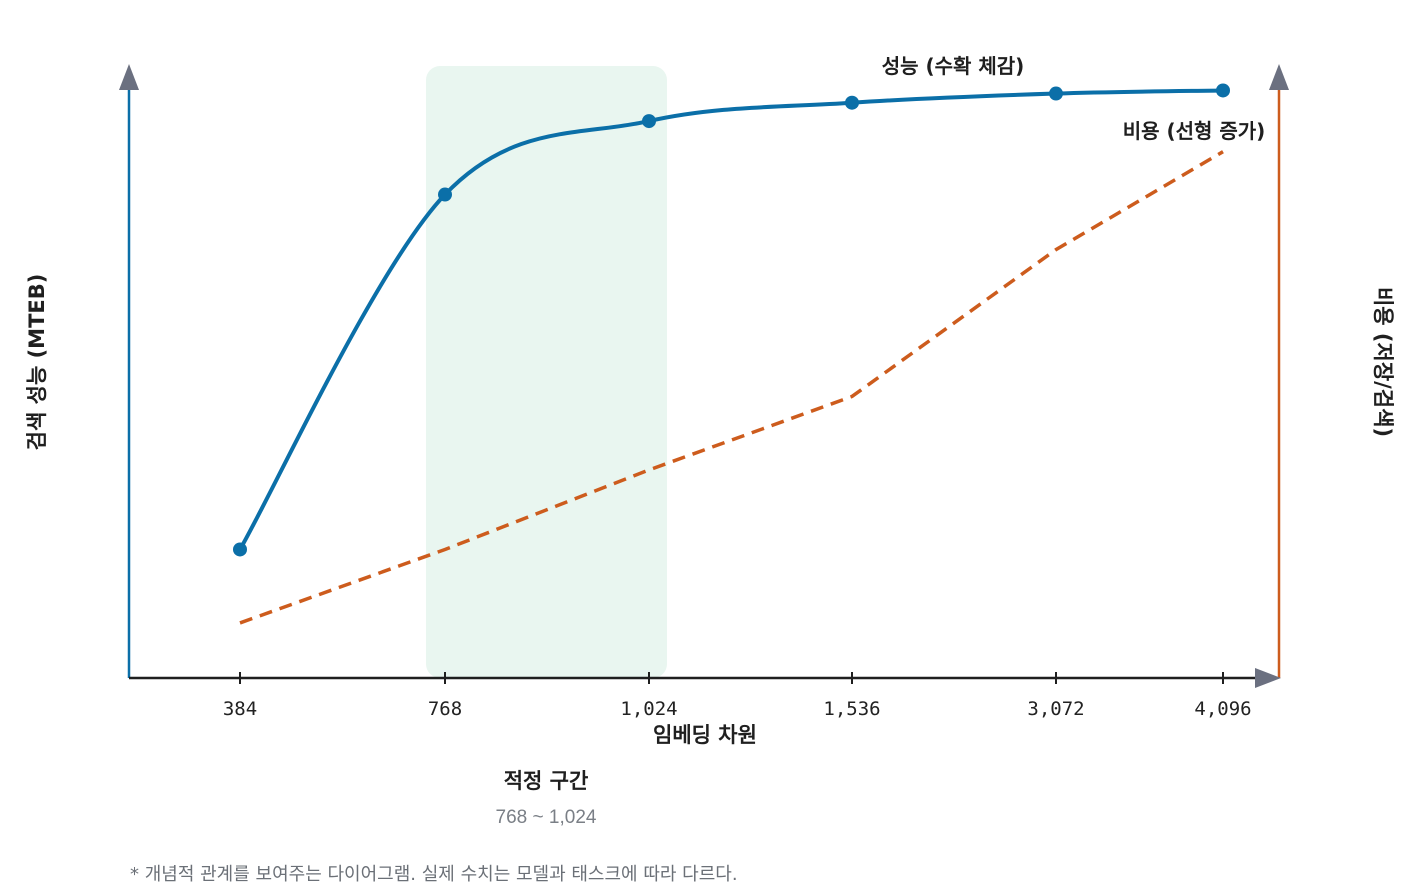 The height and width of the screenshot is (895, 1420). What do you see at coordinates (240, 709) in the screenshot?
I see `x-tick-label: 384` at bounding box center [240, 709].